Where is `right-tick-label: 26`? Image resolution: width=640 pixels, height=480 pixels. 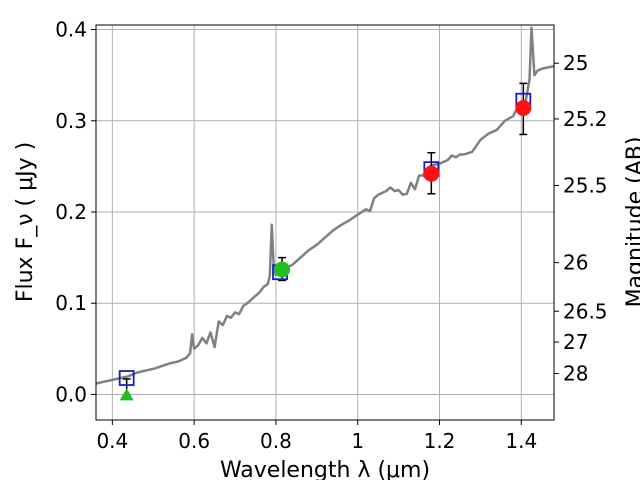
right-tick-label: 26 is located at coordinates (575, 263).